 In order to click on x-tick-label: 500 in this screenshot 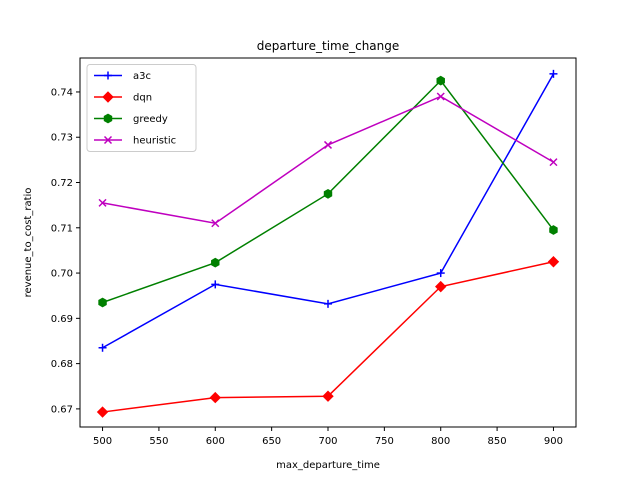, I will do `click(102, 441)`.